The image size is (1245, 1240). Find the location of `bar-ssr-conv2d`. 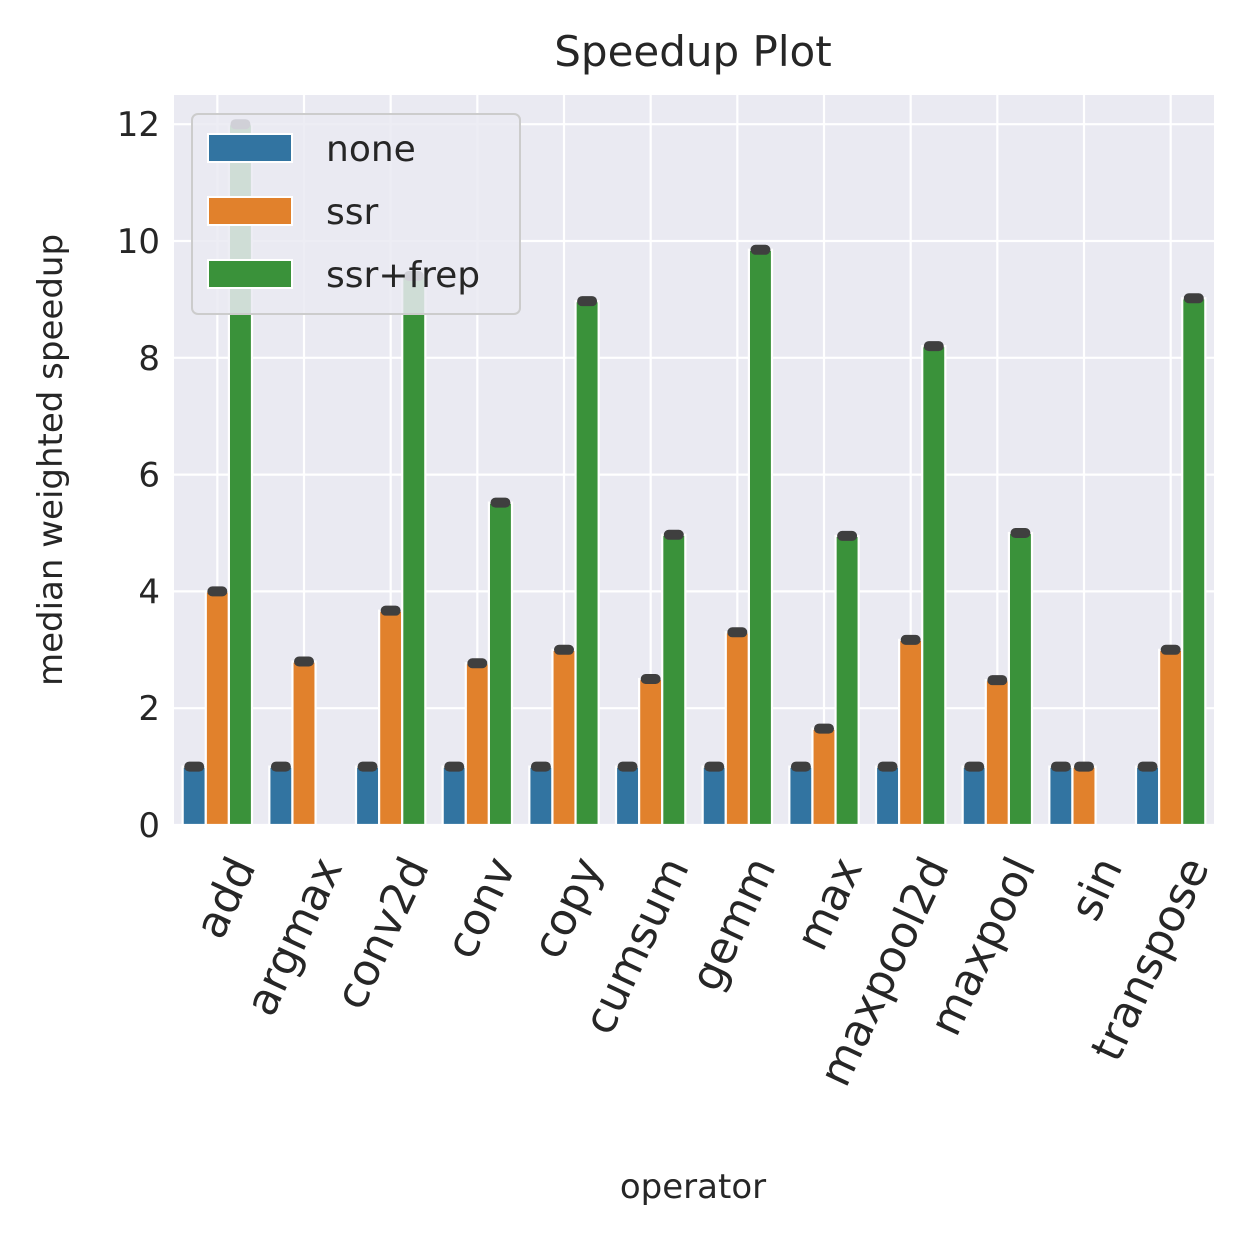

bar-ssr-conv2d is located at coordinates (391, 718).